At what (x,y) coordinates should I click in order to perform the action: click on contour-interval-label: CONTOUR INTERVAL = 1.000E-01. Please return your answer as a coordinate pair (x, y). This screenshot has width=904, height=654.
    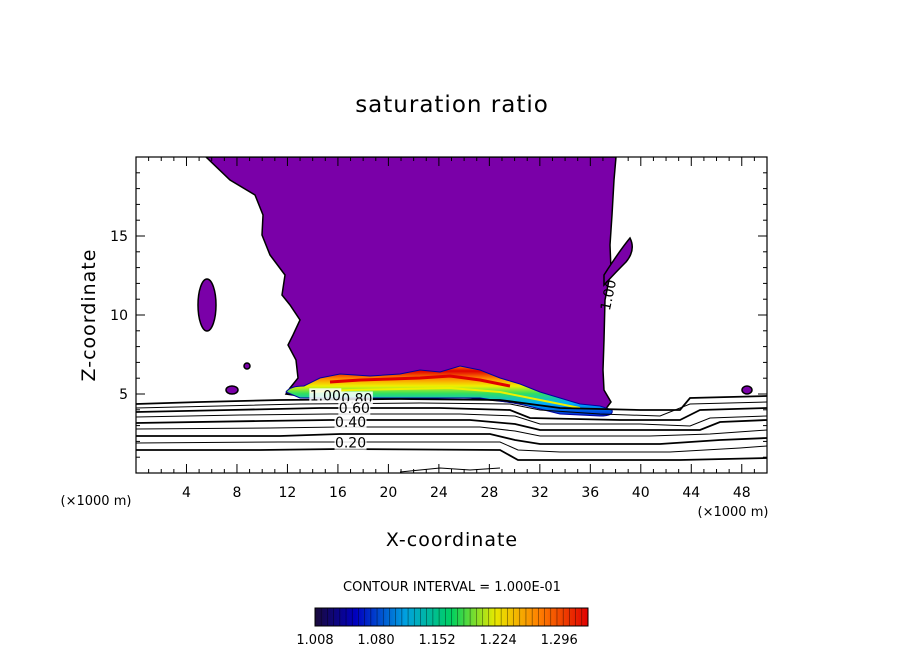
    Looking at the image, I should click on (452, 587).